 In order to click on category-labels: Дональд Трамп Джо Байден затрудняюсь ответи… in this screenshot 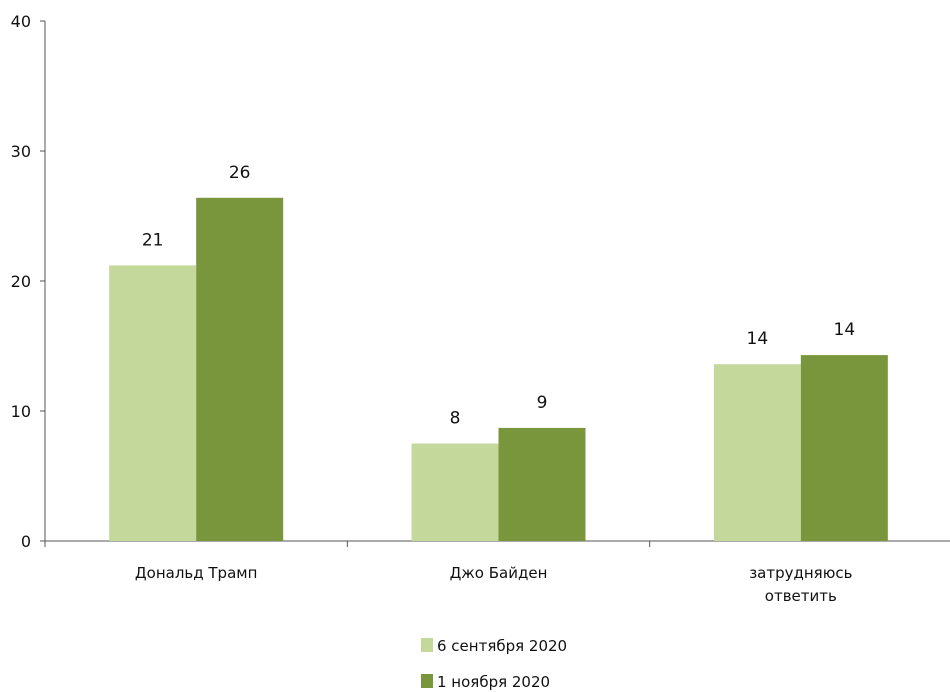, I will do `click(494, 584)`.